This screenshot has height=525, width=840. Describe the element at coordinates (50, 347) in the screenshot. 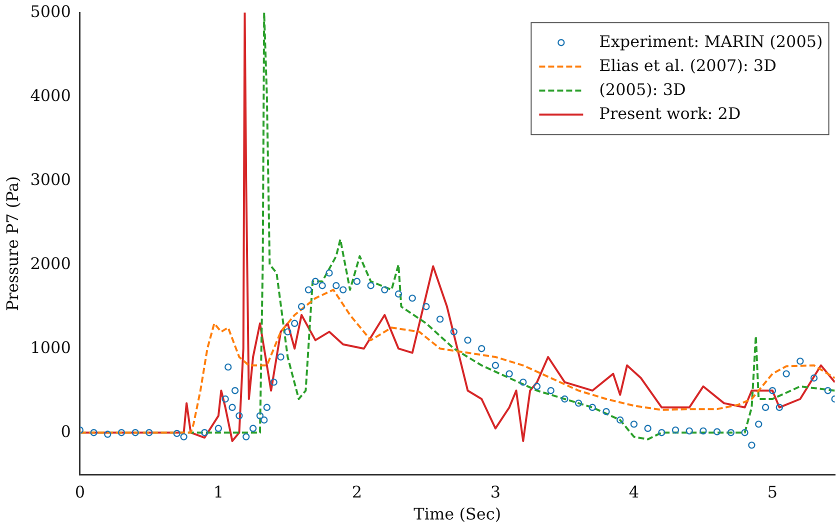

I see `y-tick-label: 1000` at that location.